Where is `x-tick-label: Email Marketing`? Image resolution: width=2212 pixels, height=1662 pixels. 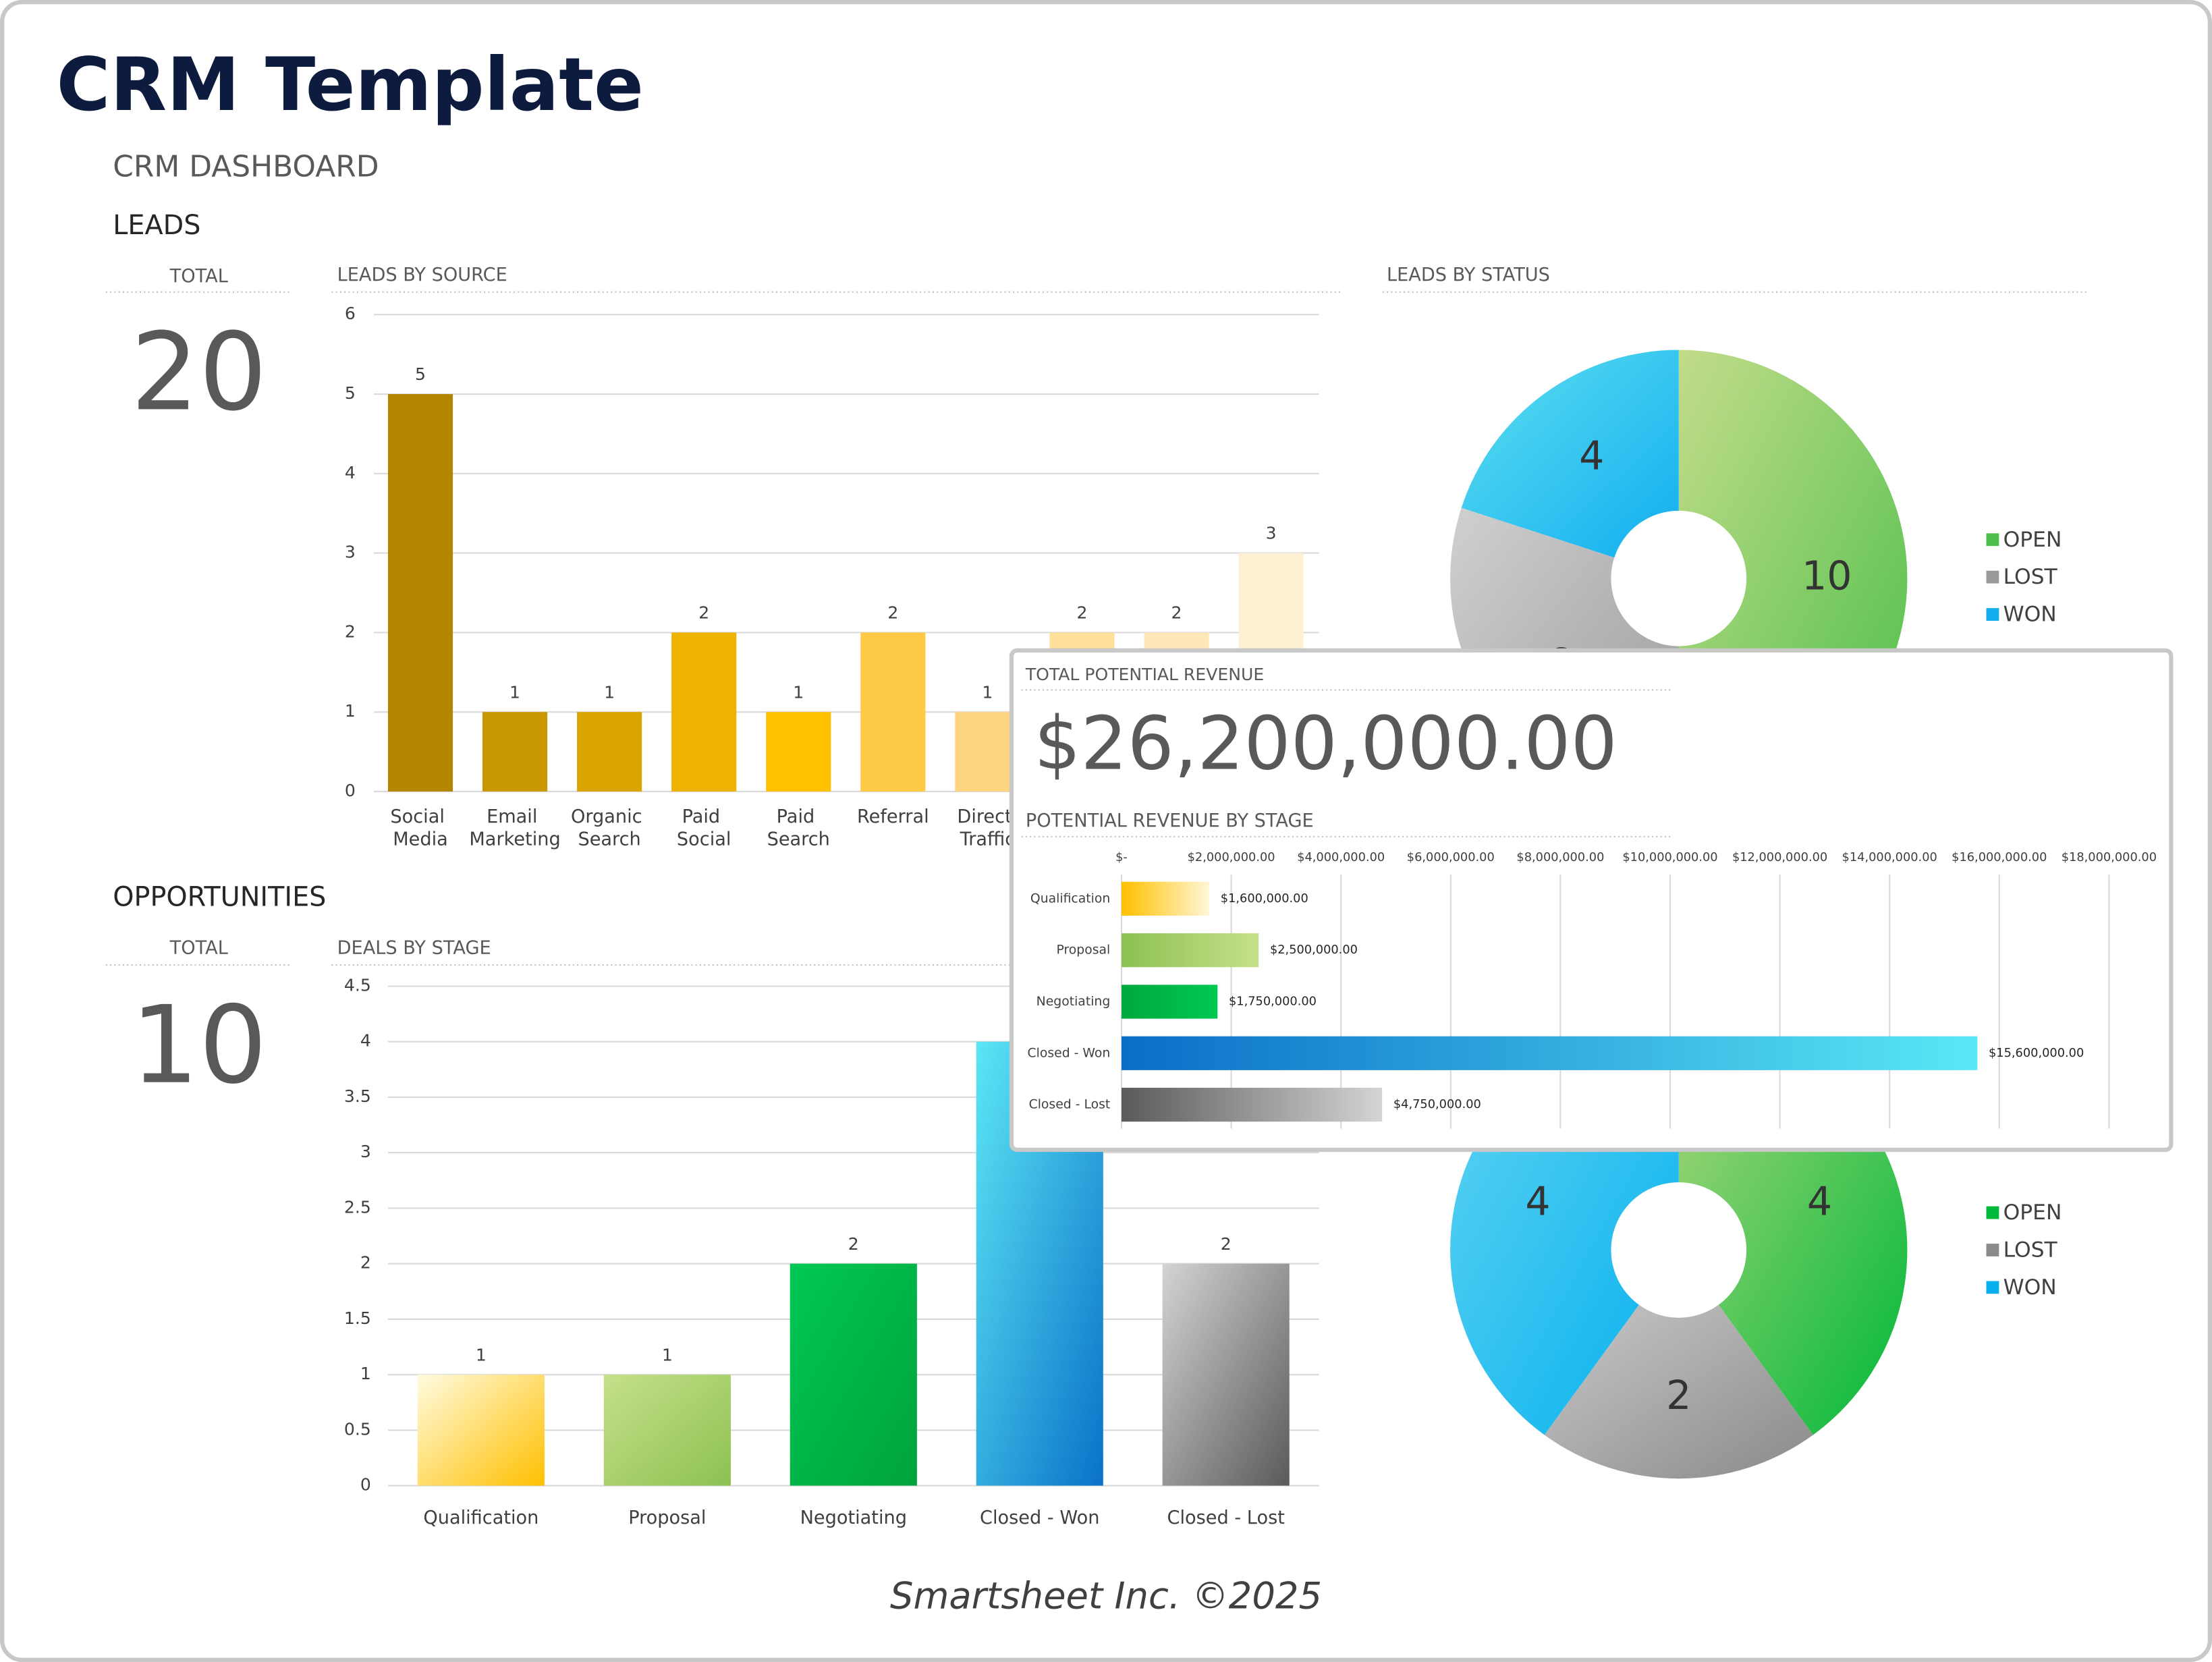 x-tick-label: Email Marketing is located at coordinates (514, 828).